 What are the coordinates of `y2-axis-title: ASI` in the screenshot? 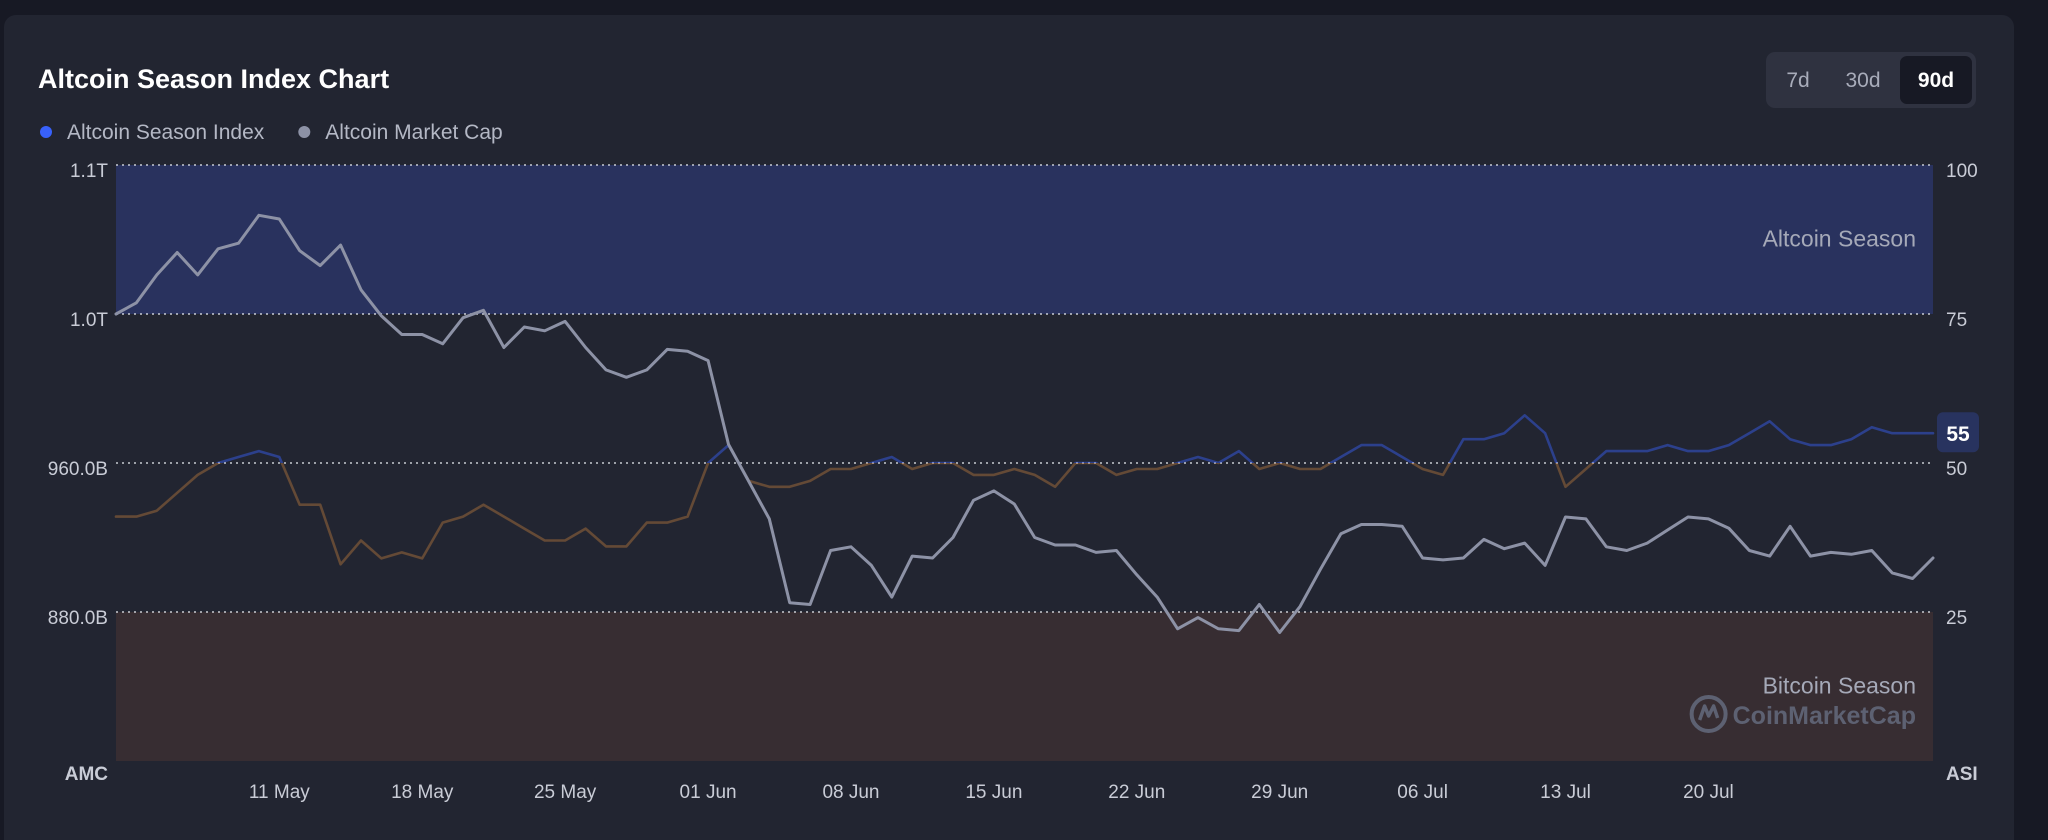 It's located at (1962, 774).